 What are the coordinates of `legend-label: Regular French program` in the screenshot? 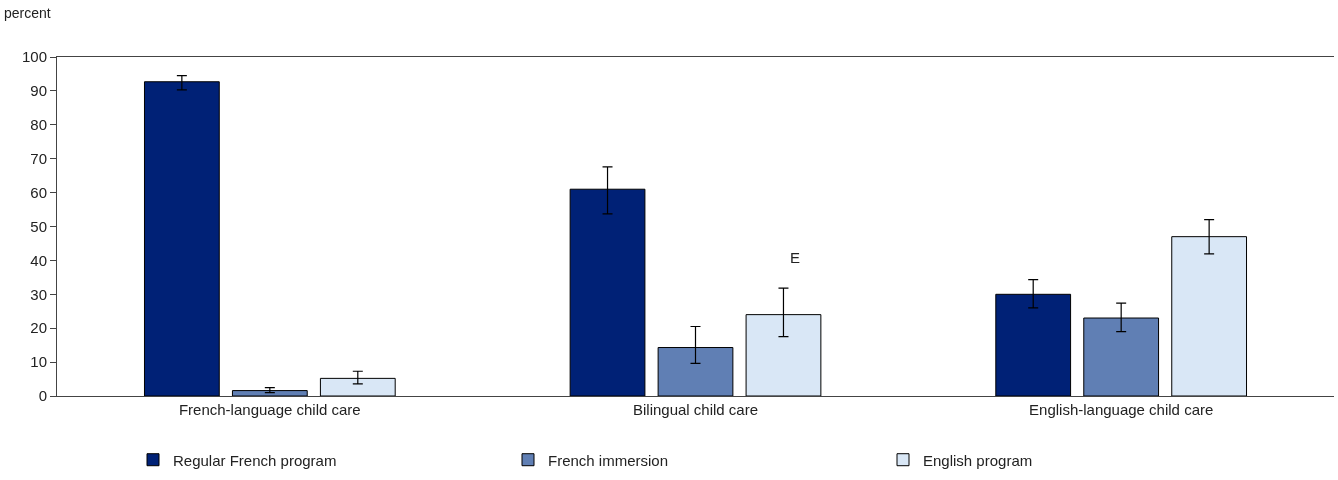 It's located at (255, 460).